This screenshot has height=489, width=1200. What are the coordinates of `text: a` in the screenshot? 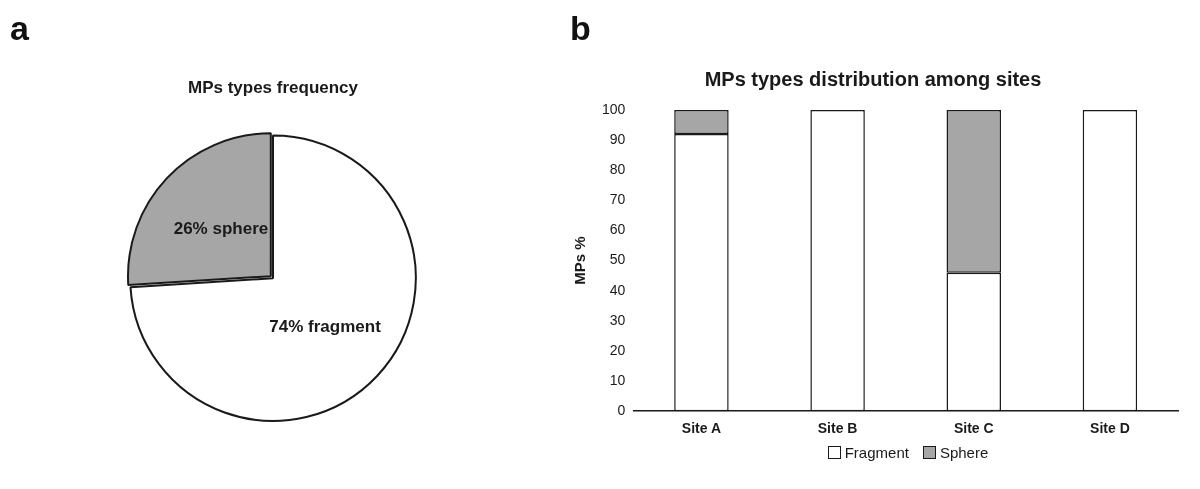 It's located at (19, 28).